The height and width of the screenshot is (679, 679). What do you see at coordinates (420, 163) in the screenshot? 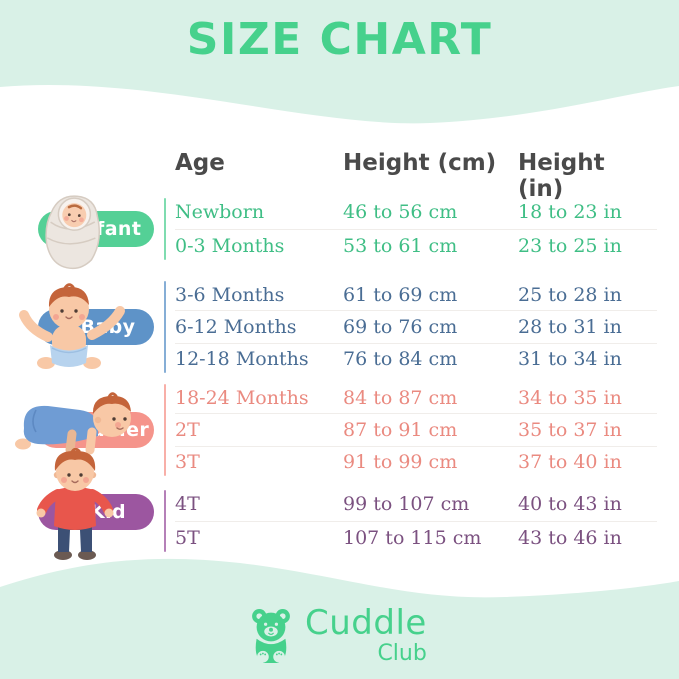
I see `column-header-height-cm: Height (cm)` at bounding box center [420, 163].